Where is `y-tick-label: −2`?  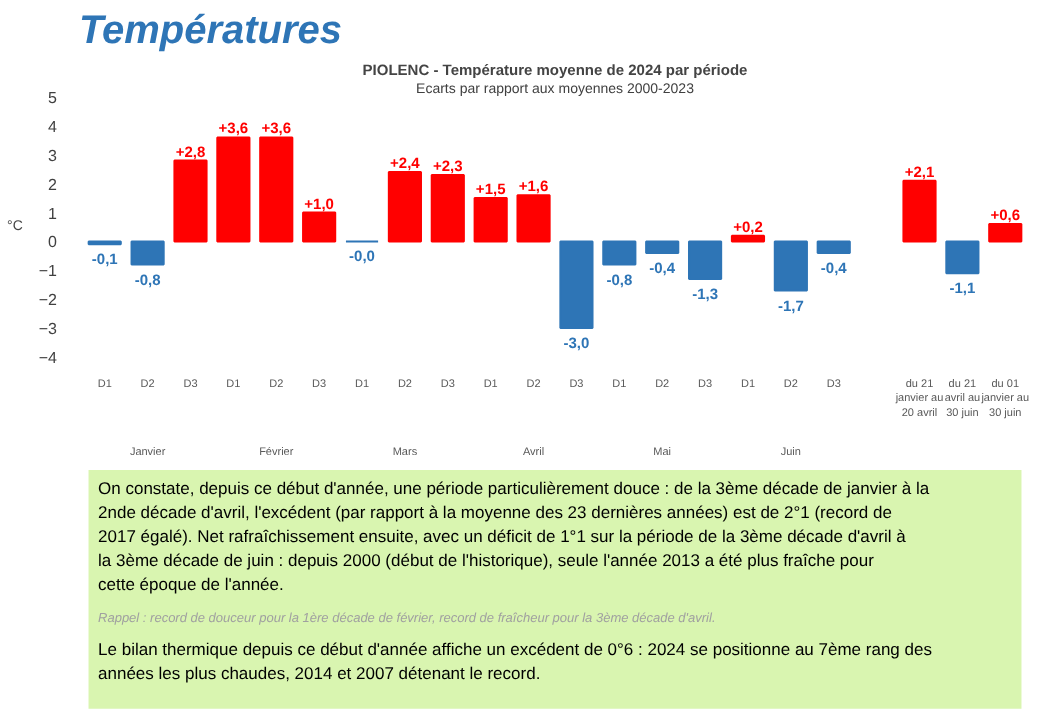 y-tick-label: −2 is located at coordinates (48, 300).